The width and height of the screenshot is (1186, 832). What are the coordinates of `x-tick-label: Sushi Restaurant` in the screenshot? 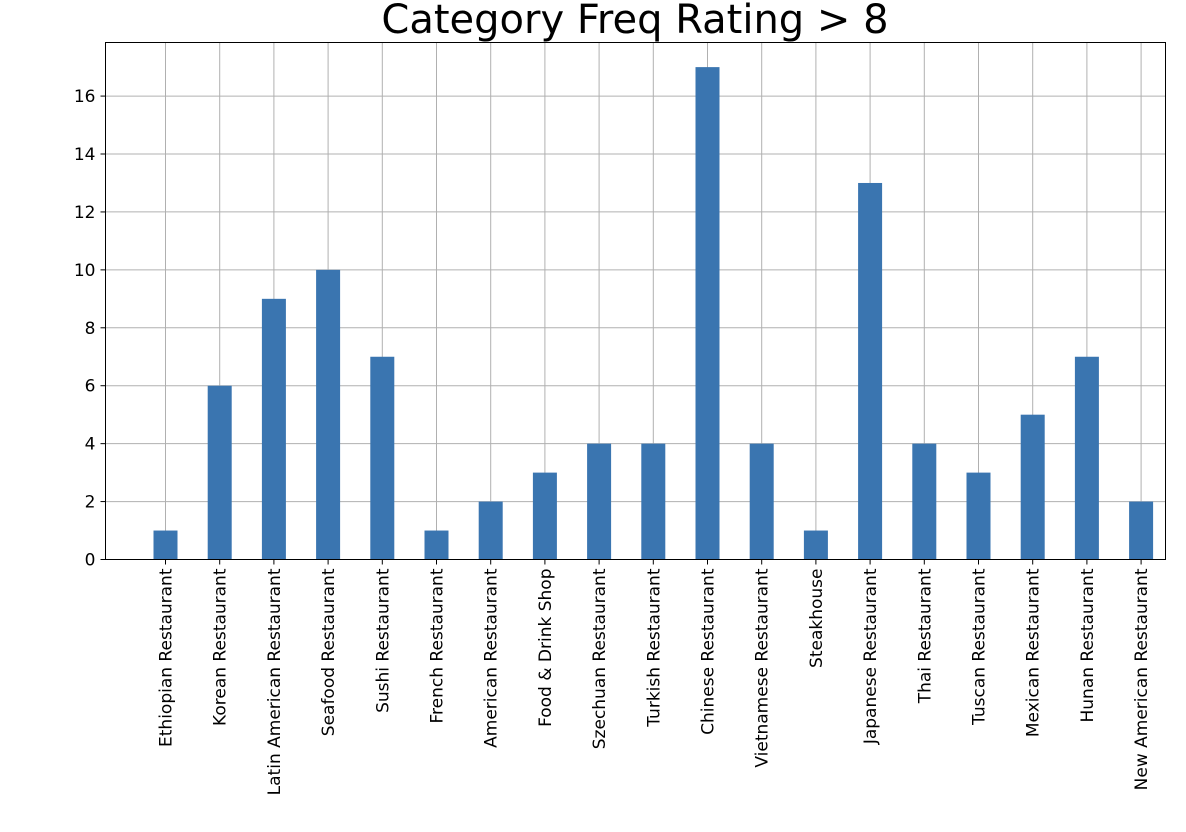 It's located at (383, 640).